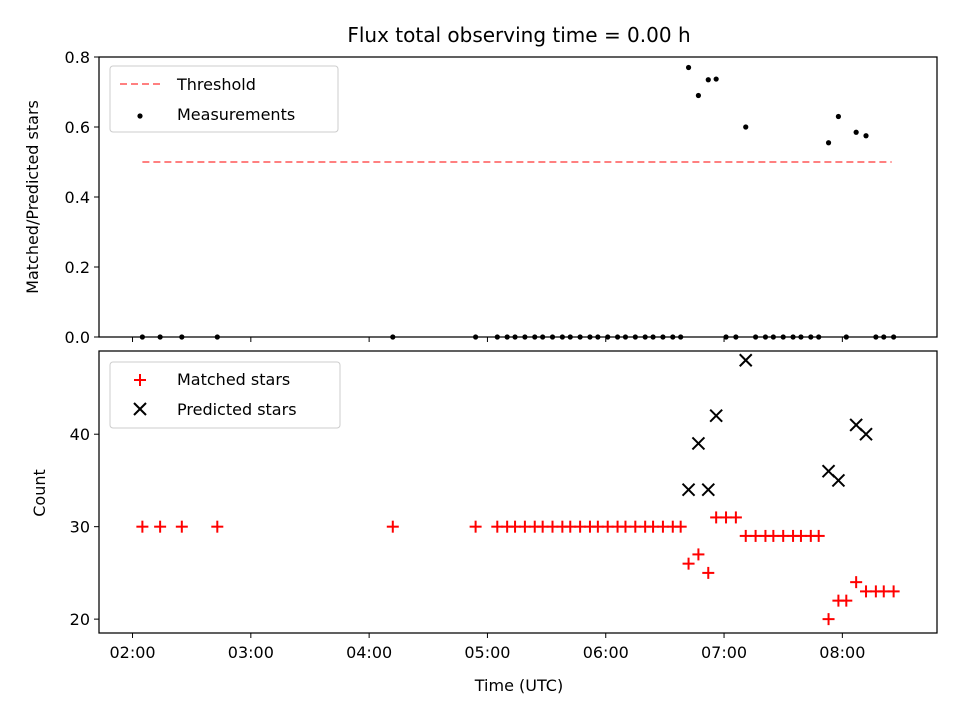  What do you see at coordinates (77, 267) in the screenshot?
I see `ratio-y-tick-label: 0.2` at bounding box center [77, 267].